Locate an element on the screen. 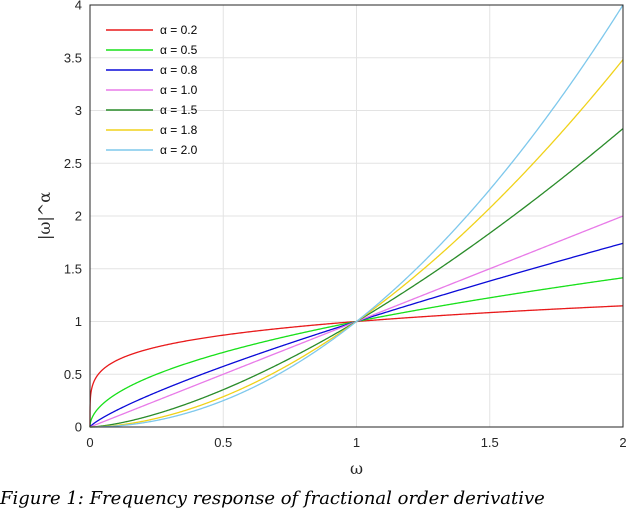 The image size is (630, 510). legend-entry: α = 0.8 is located at coordinates (179, 70).